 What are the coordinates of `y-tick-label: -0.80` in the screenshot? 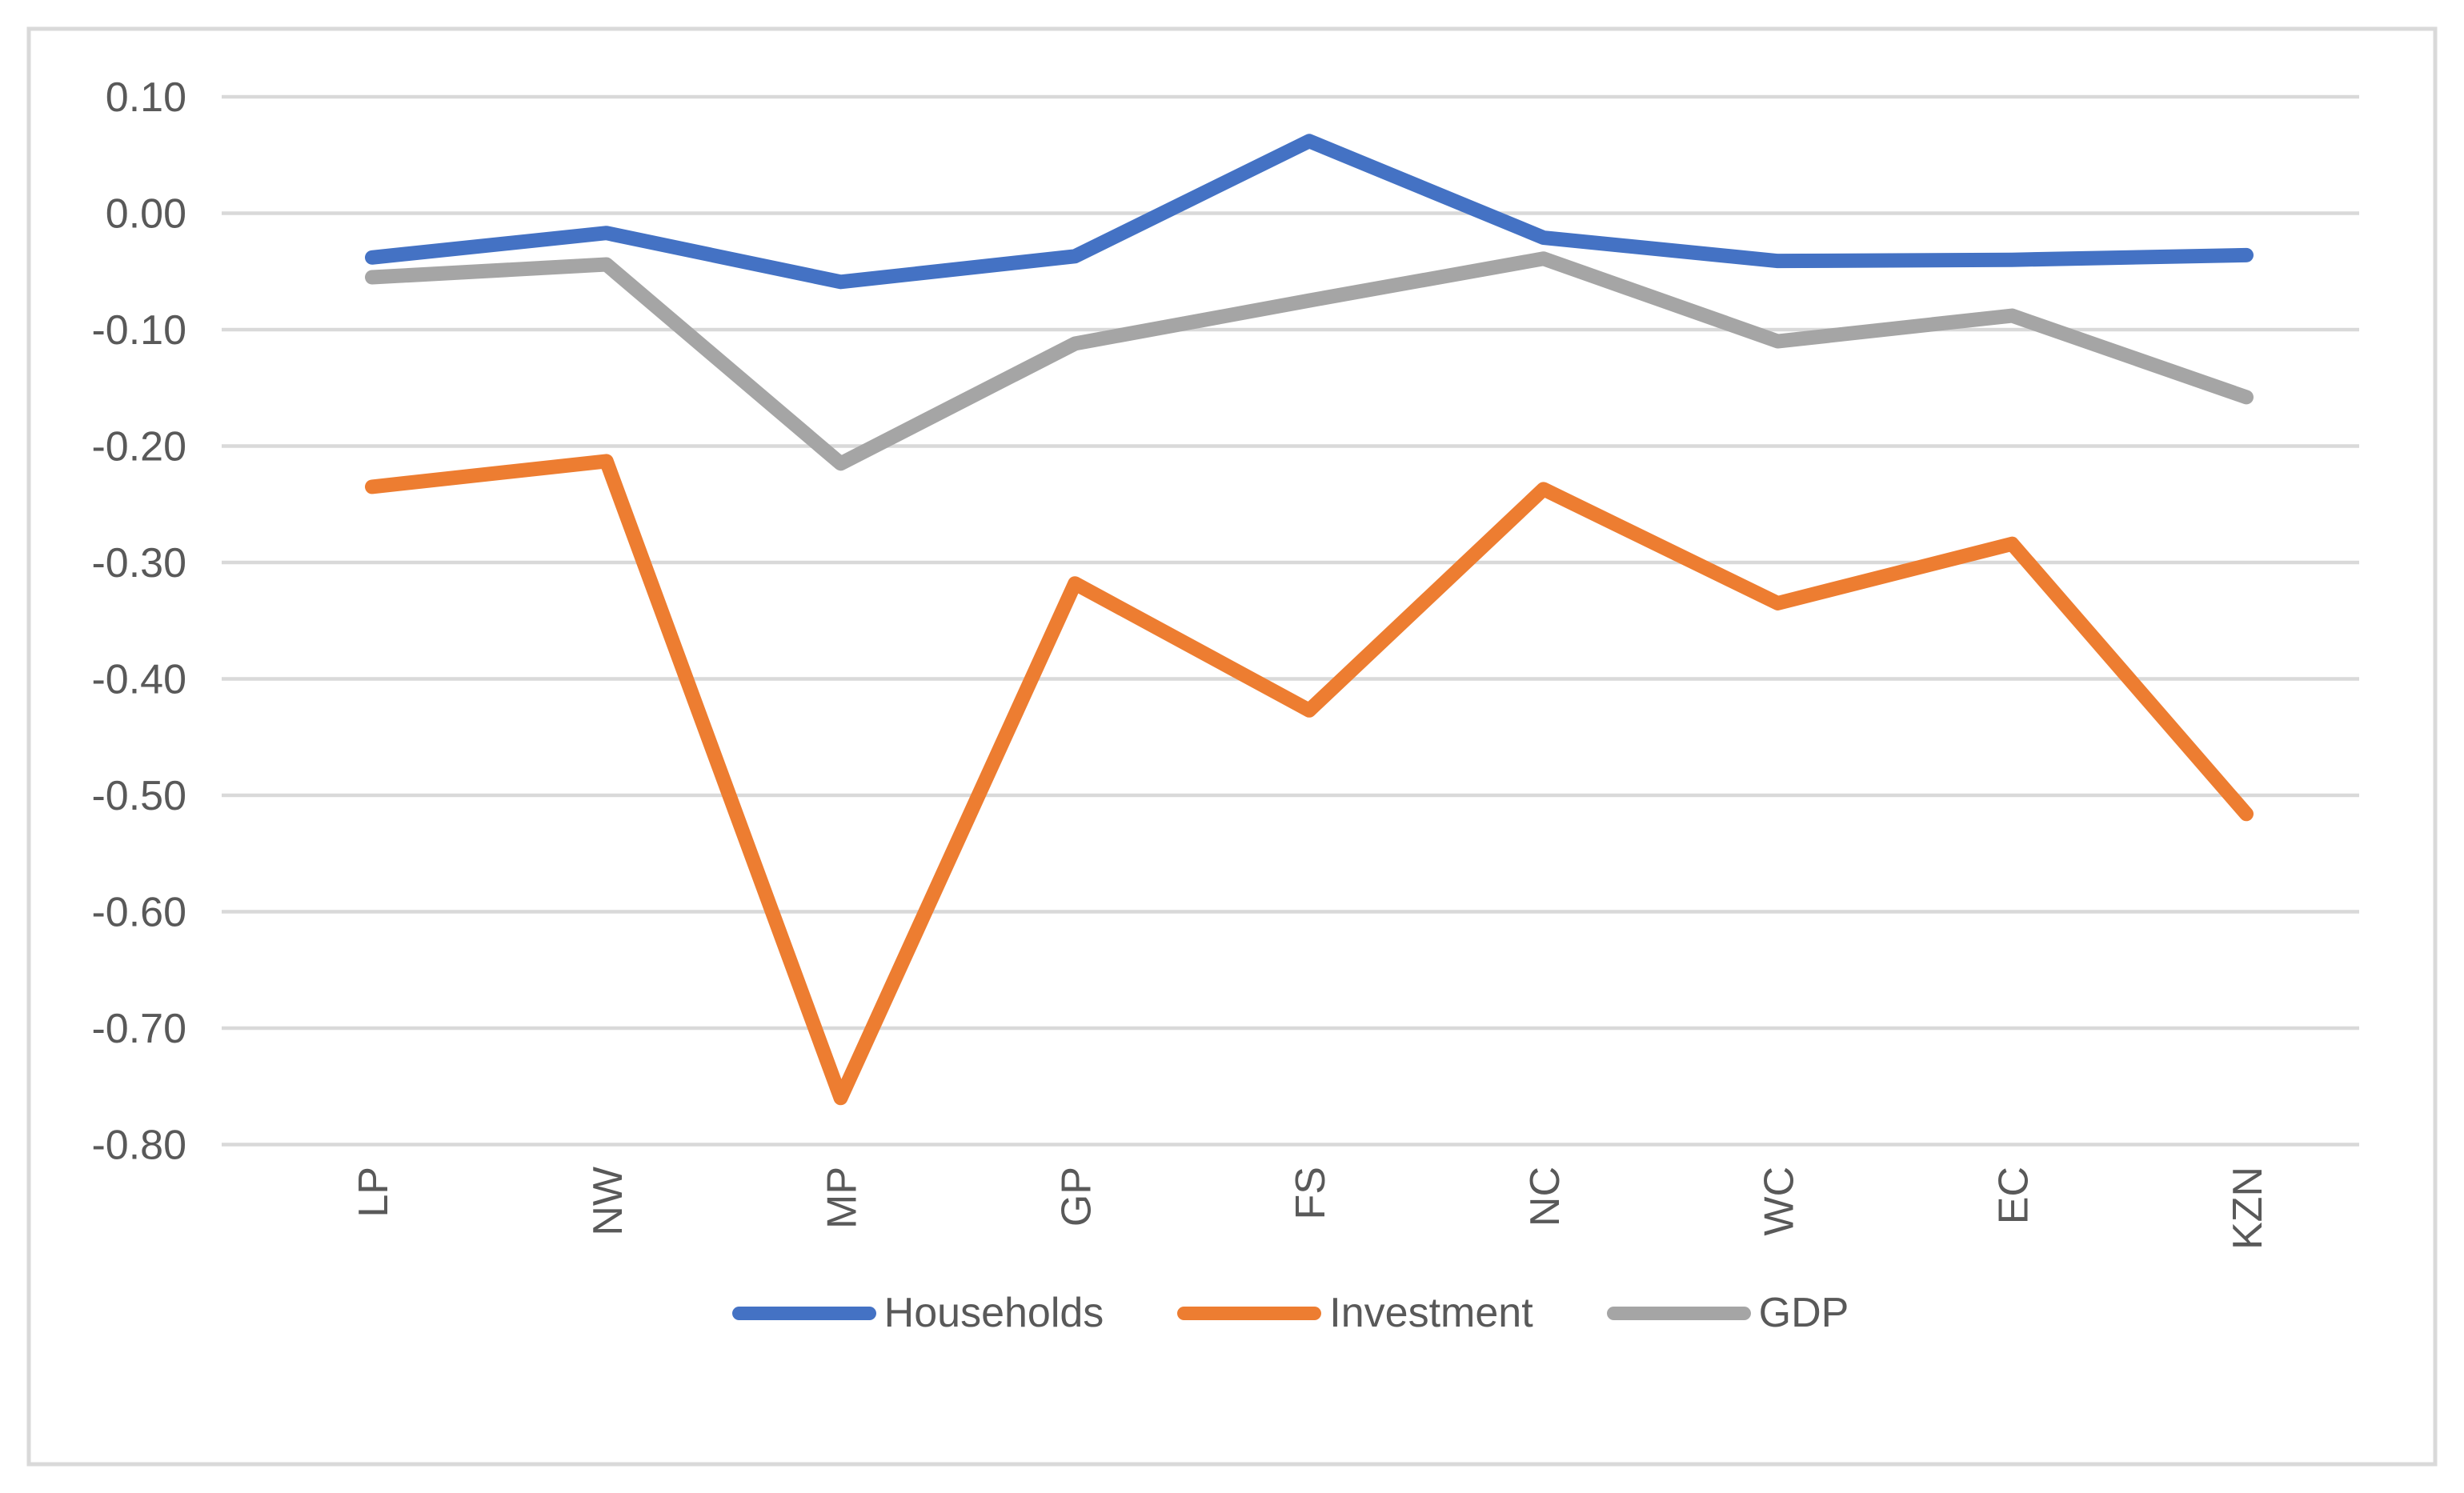 It's located at (138, 1146).